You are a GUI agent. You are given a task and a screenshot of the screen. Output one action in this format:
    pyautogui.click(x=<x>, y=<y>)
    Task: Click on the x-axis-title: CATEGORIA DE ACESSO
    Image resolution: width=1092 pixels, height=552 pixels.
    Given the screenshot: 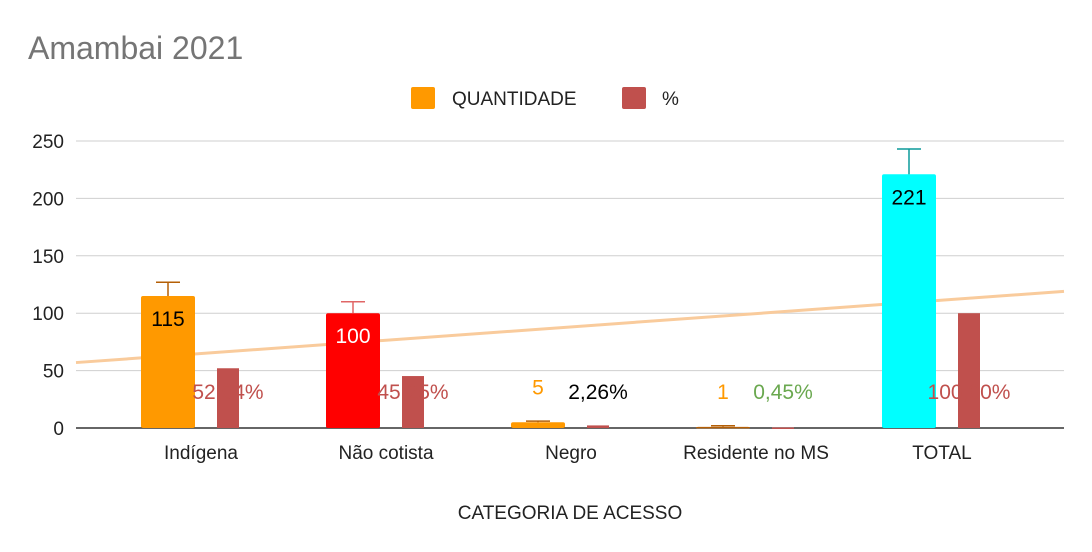 What is the action you would take?
    pyautogui.click(x=570, y=513)
    